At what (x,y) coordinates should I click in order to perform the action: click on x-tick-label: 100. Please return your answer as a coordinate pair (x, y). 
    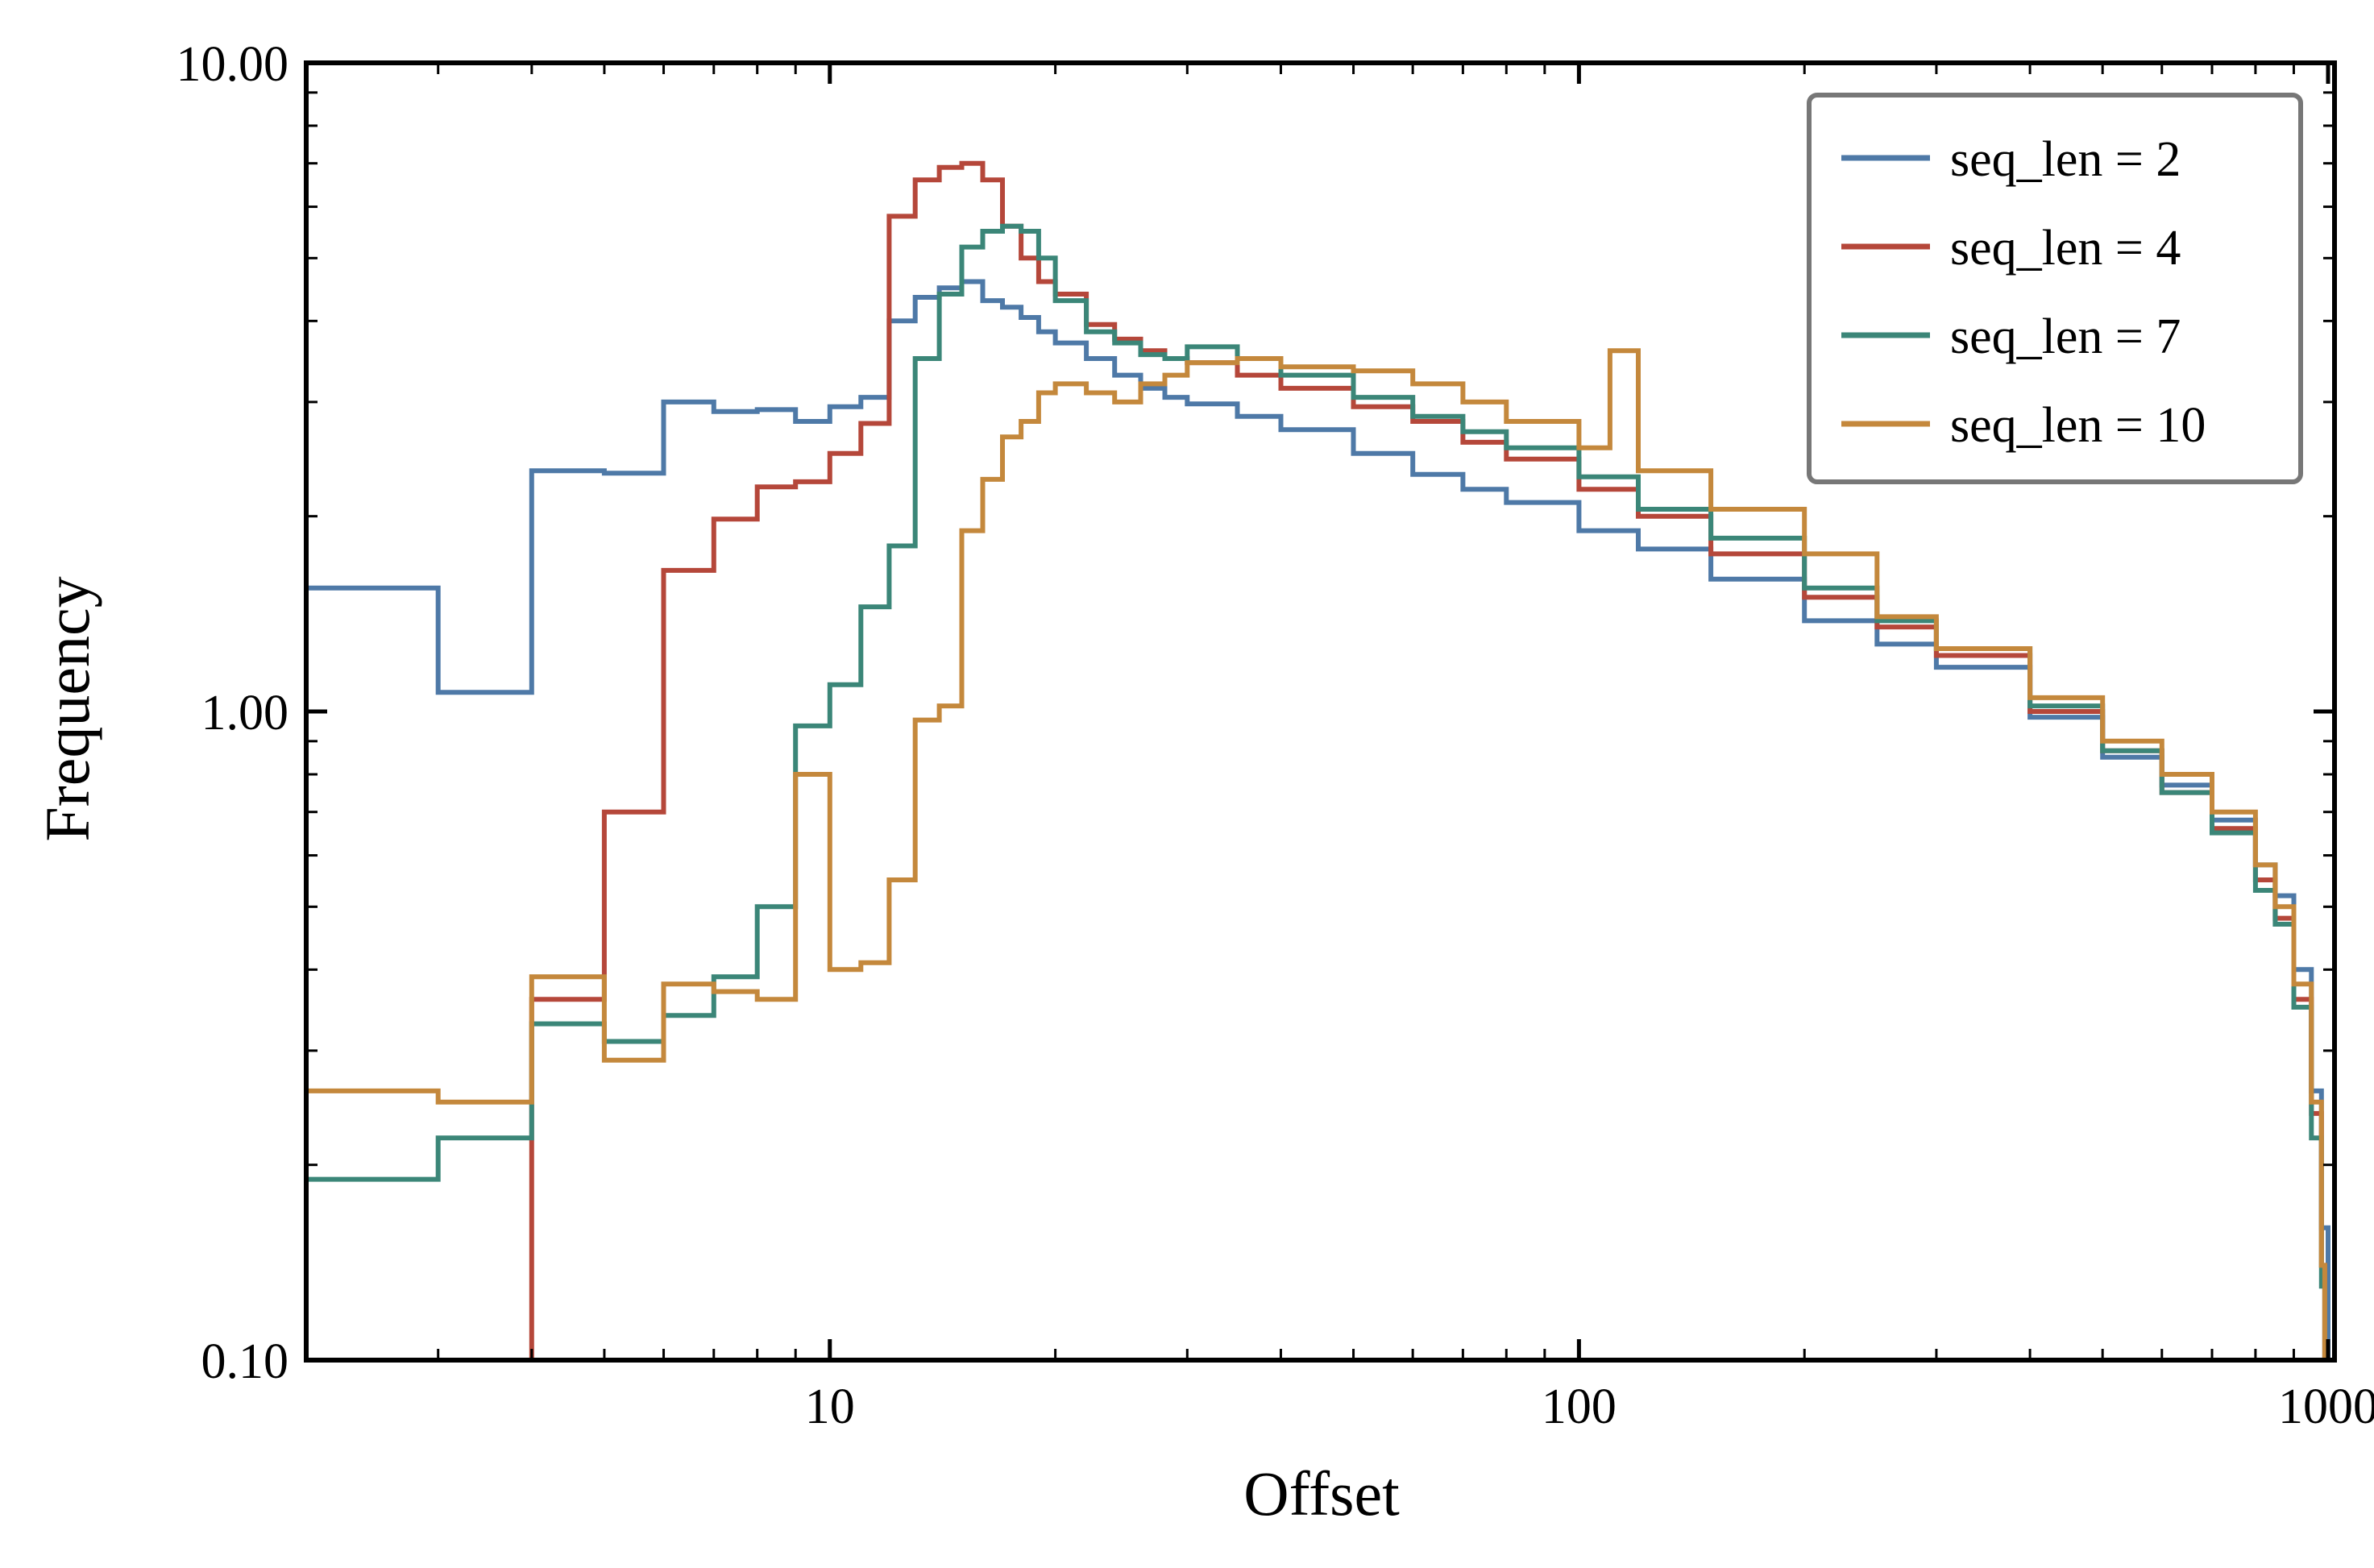
    Looking at the image, I should click on (1580, 1406).